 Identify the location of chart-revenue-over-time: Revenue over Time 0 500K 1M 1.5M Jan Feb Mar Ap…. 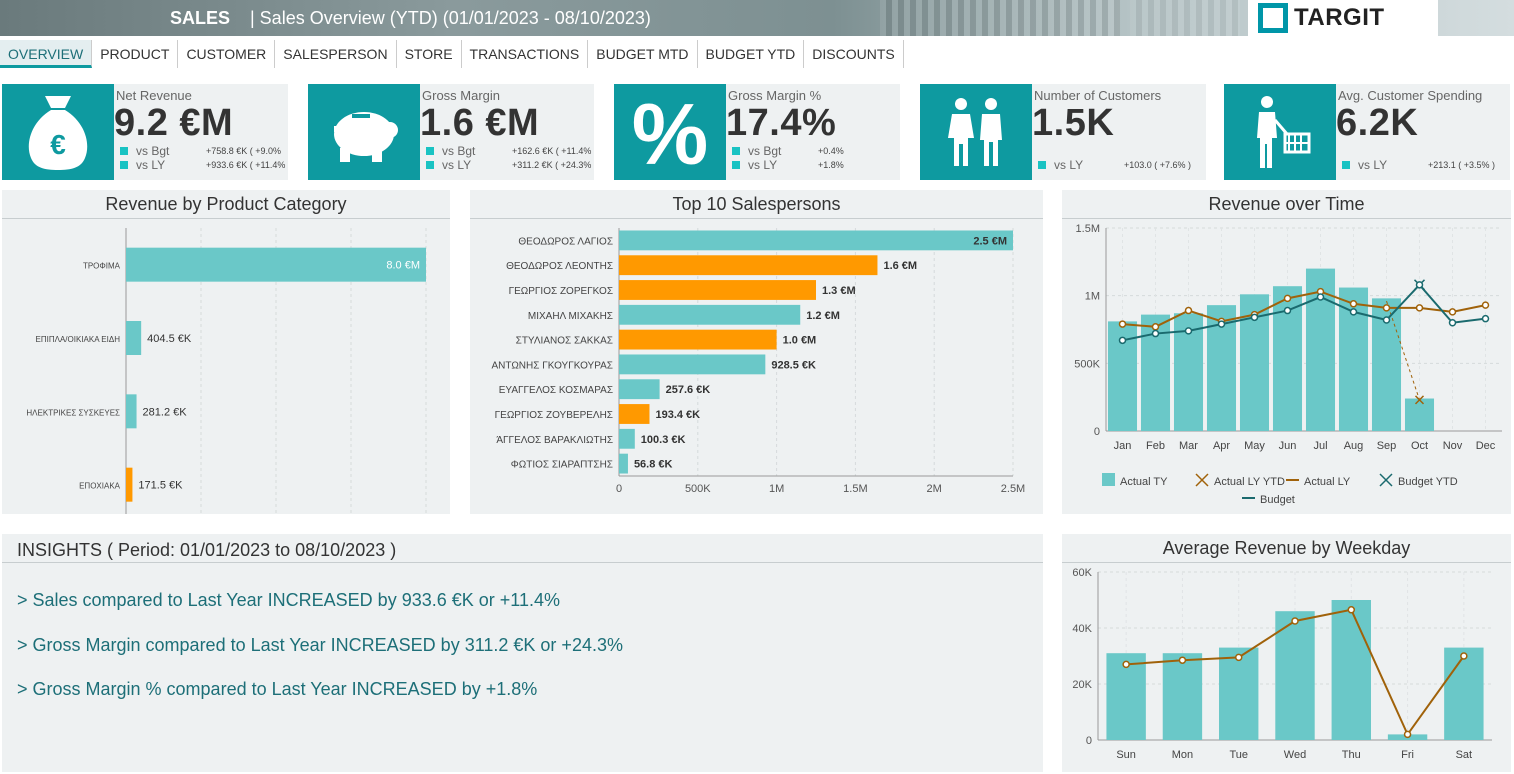
(1286, 352).